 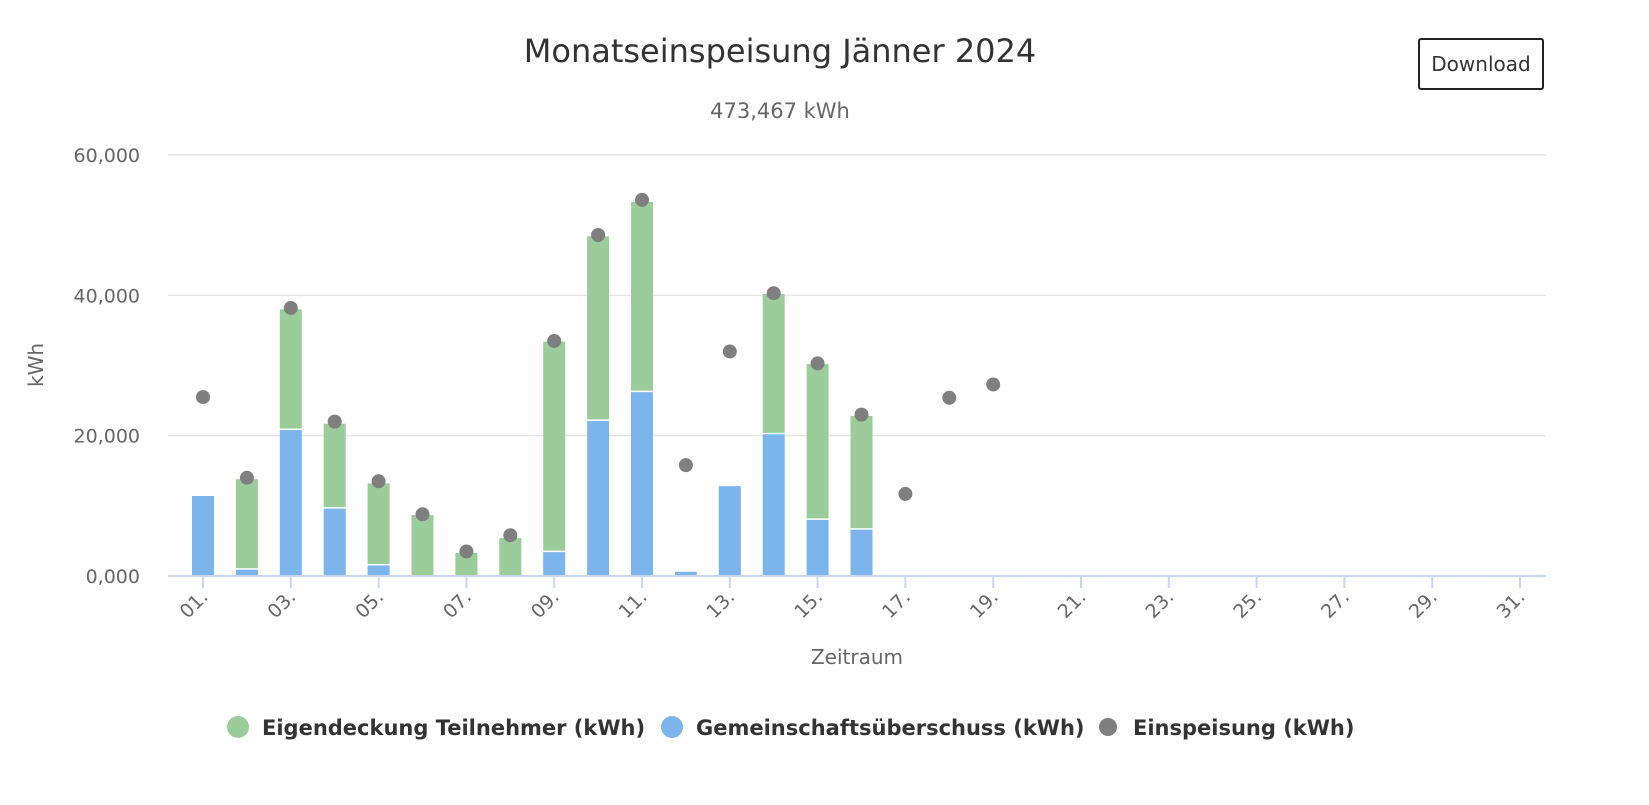 I want to click on x-tick-label: 31., so click(x=1511, y=604).